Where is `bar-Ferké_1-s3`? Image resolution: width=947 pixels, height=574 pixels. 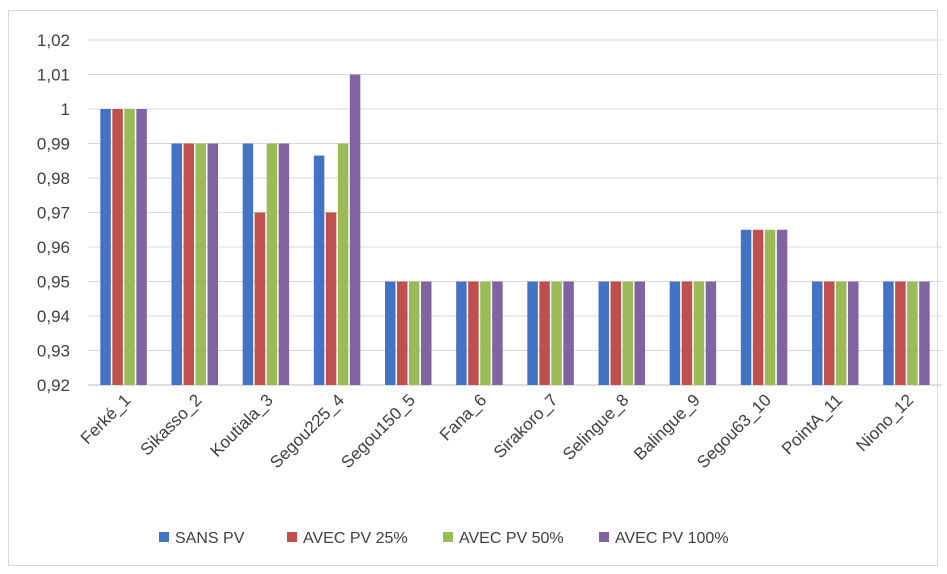 bar-Ferké_1-s3 is located at coordinates (141, 247).